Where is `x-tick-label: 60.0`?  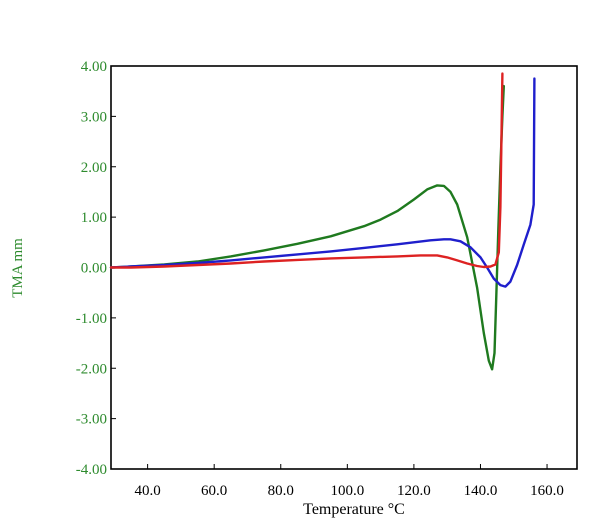
x-tick-label: 60.0 is located at coordinates (214, 491).